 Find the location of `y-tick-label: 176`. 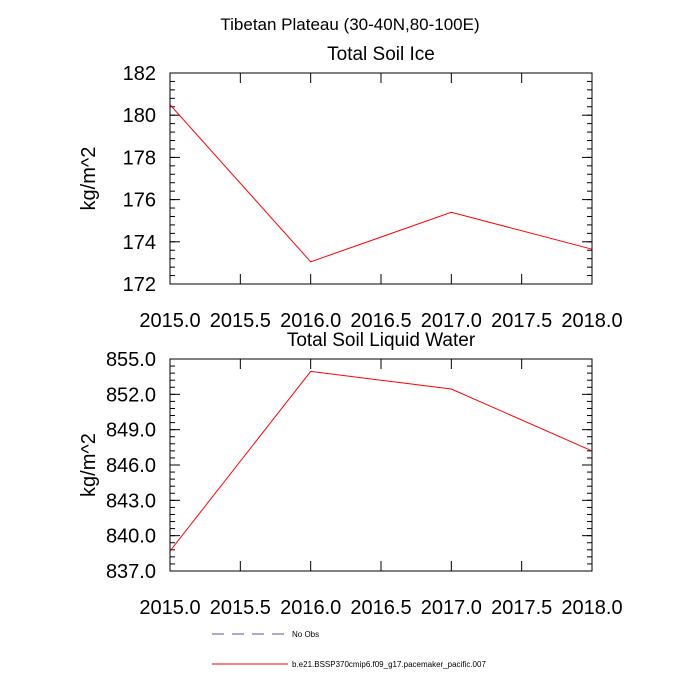

y-tick-label: 176 is located at coordinates (139, 201).